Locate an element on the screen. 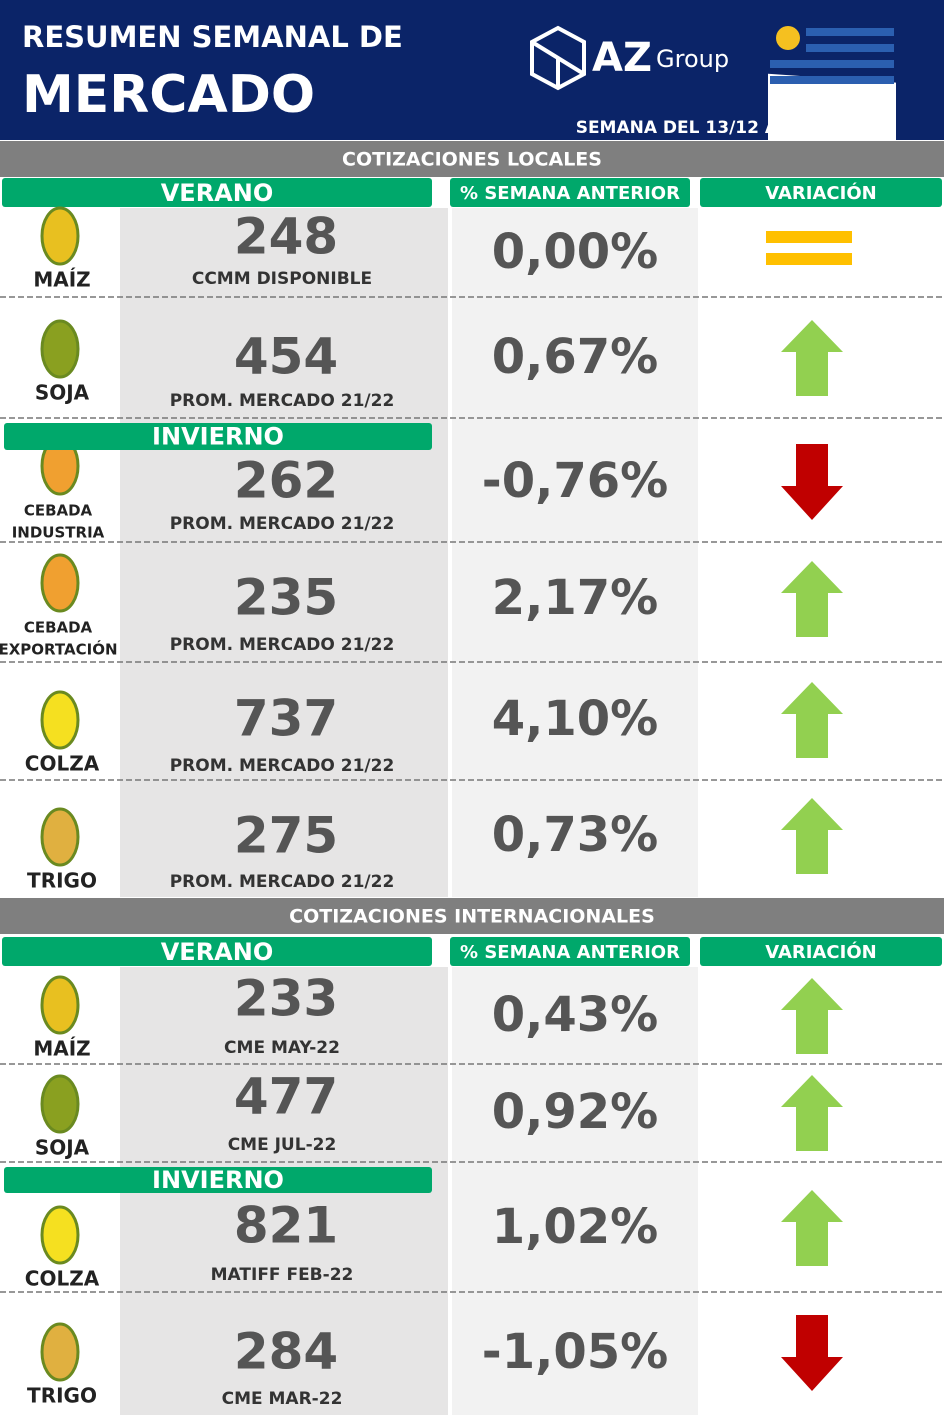 The image size is (944, 1421). weekly-change: -1,05% is located at coordinates (575, 1352).